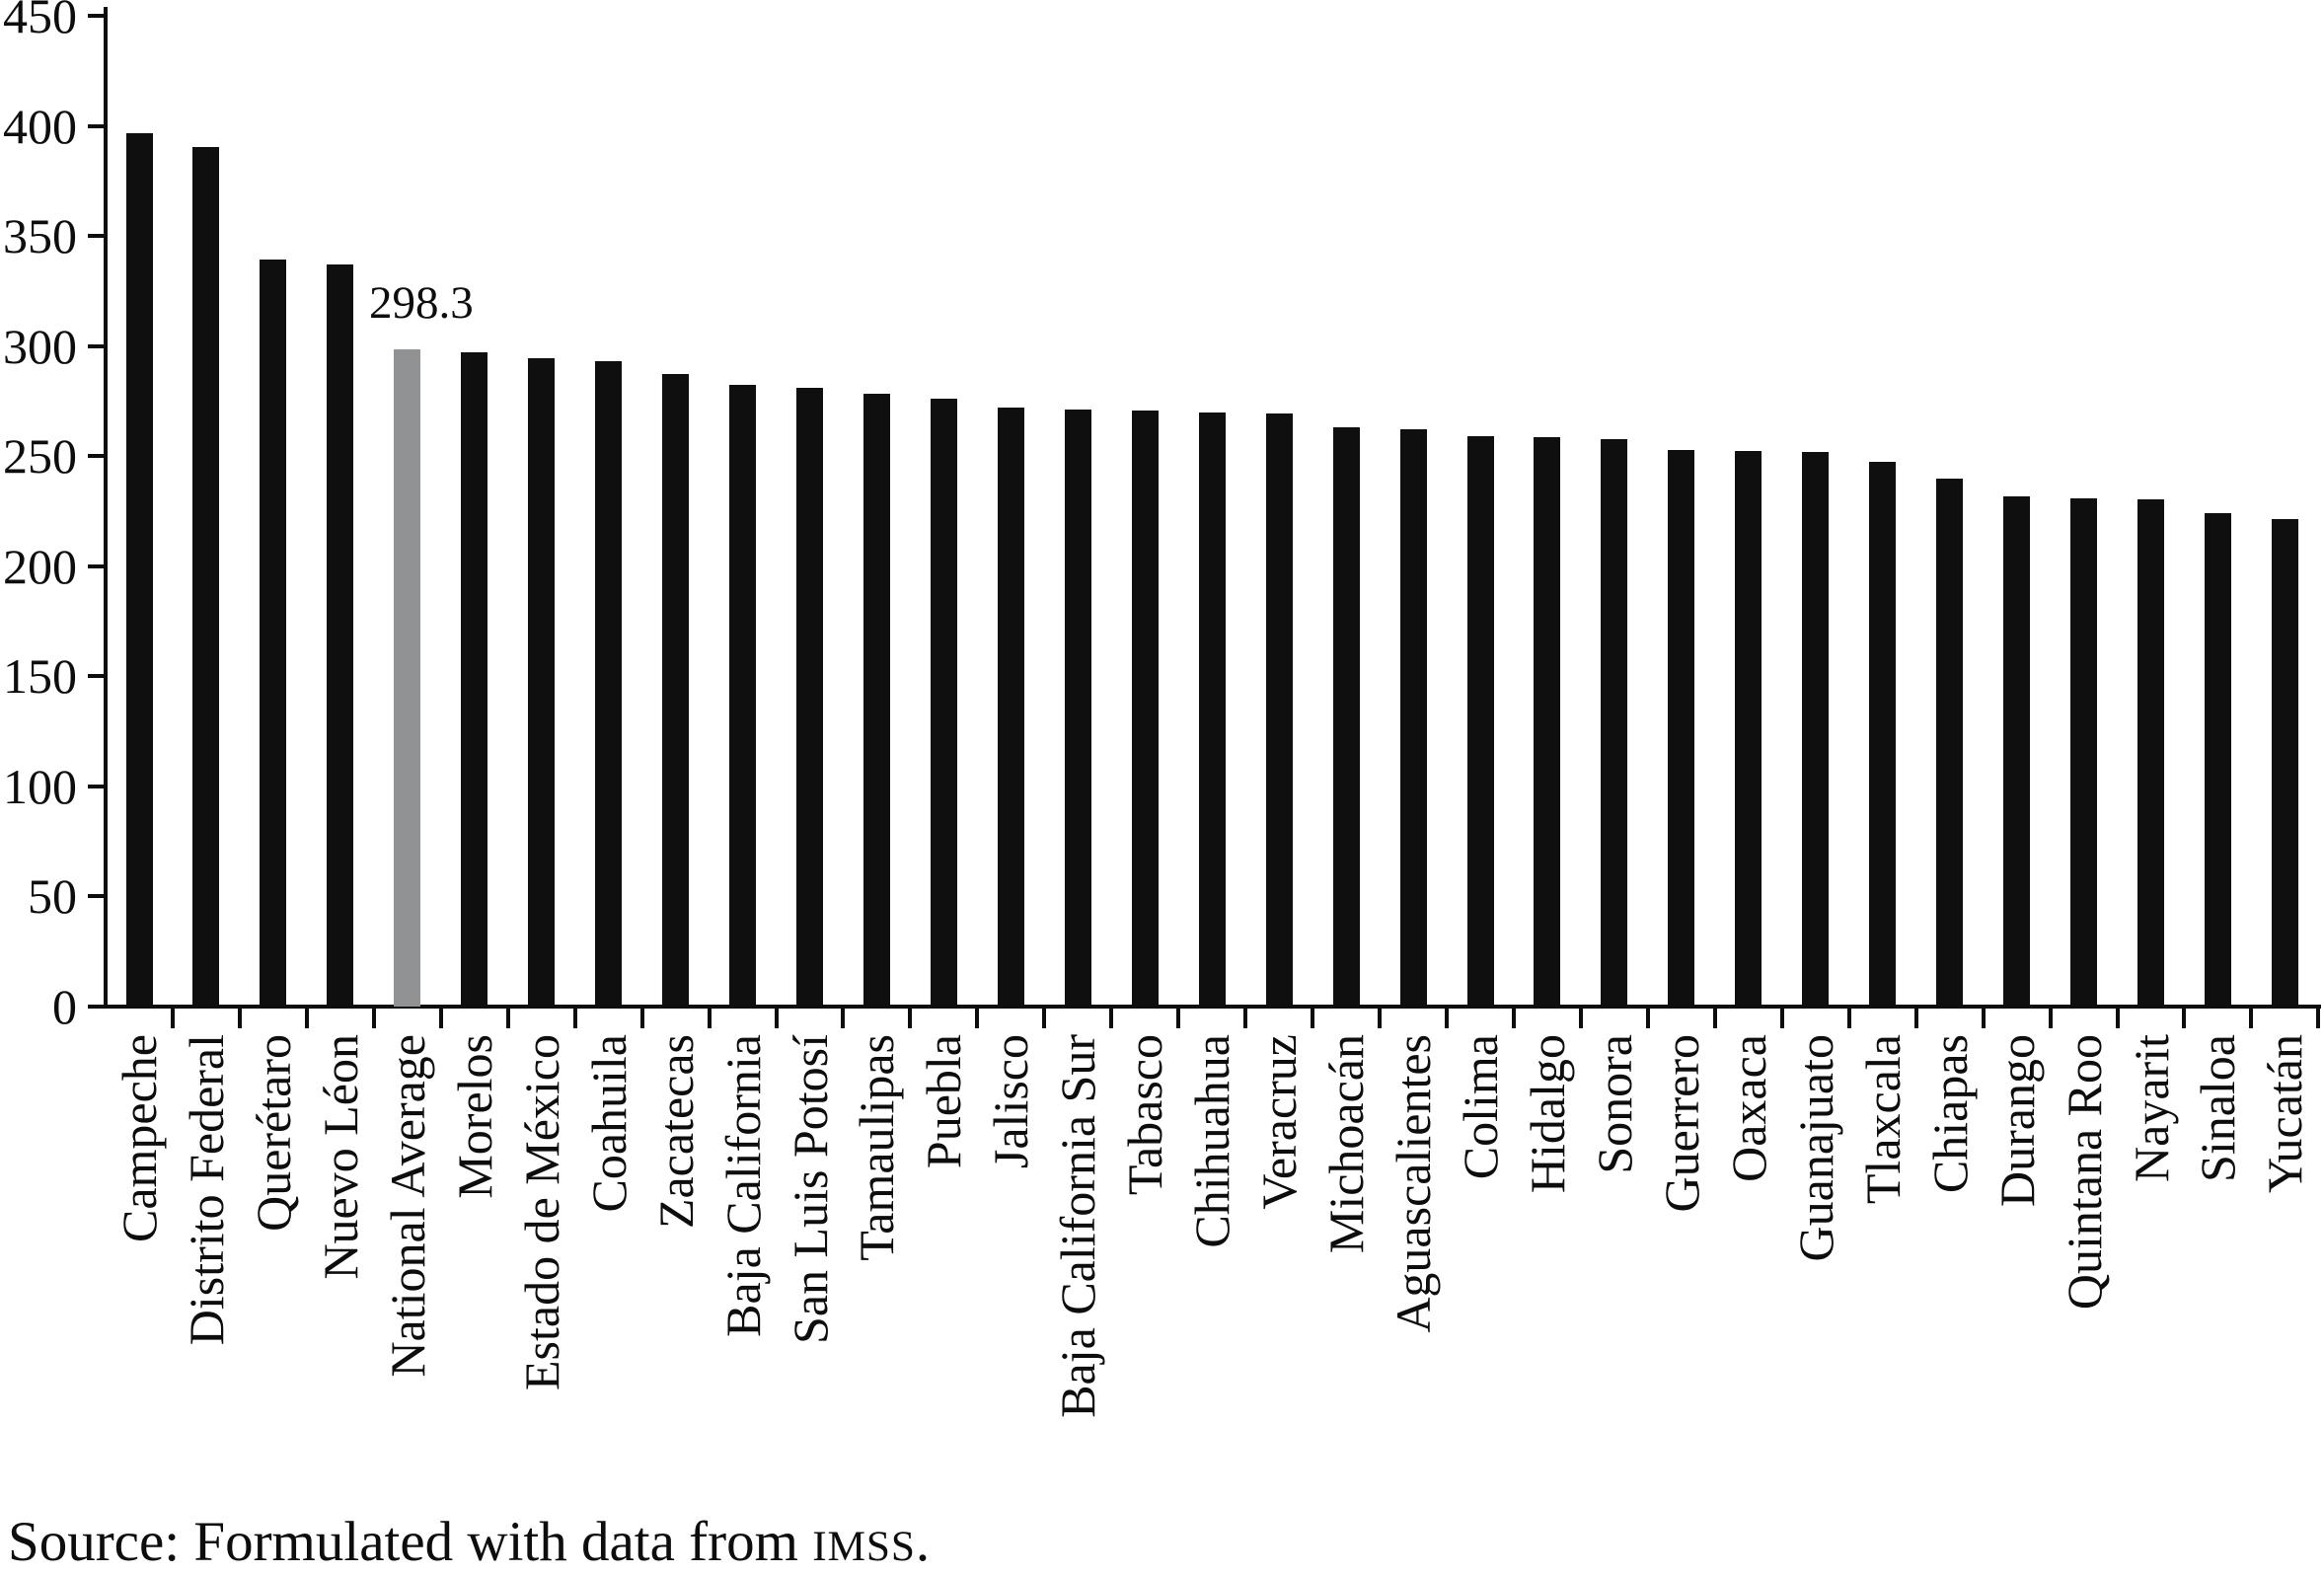  Describe the element at coordinates (1346, 717) in the screenshot. I see `bar-michoacan` at that location.